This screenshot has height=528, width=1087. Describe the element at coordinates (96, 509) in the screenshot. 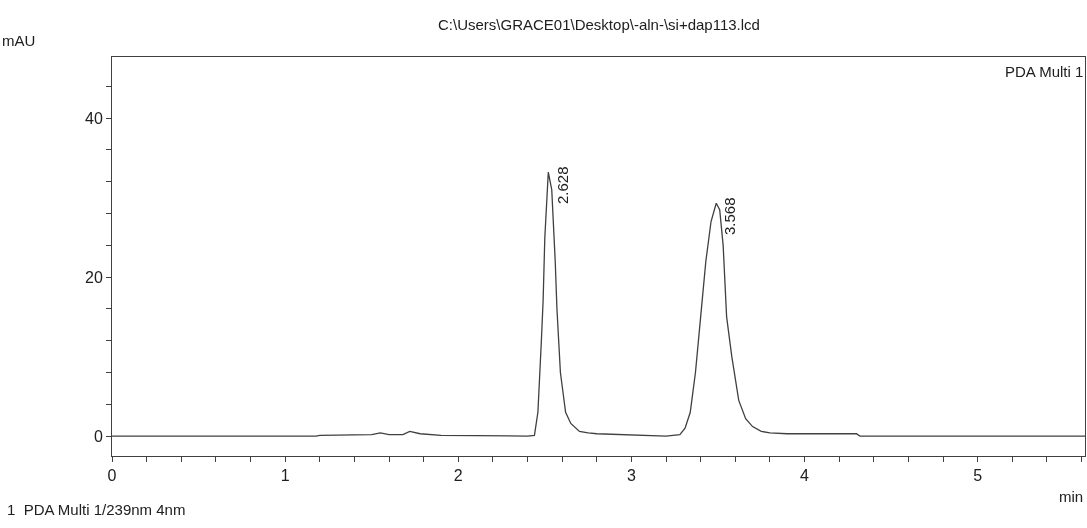

I see `text: 1 PDA Multi 1/239nm 4nm` at that location.